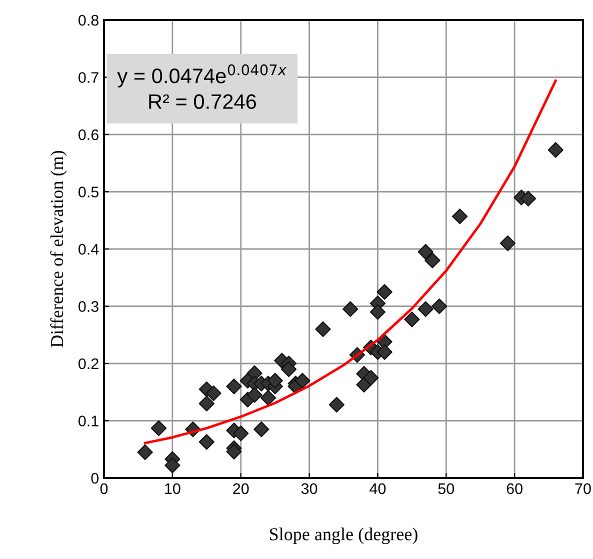  Describe the element at coordinates (88, 77) in the screenshot. I see `y-tick-label: 0.7` at that location.